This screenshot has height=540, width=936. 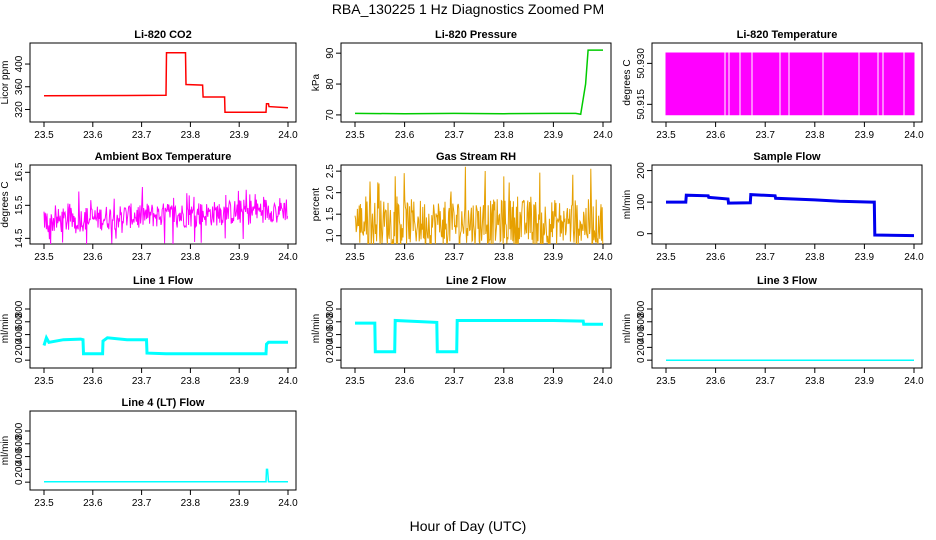 What do you see at coordinates (330, 115) in the screenshot?
I see `y-tick-label: 70` at bounding box center [330, 115].